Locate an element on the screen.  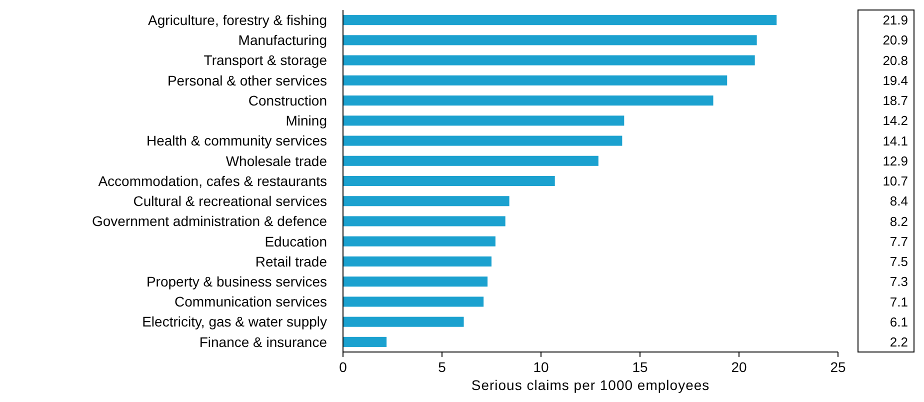
data-label: 7.1 is located at coordinates (899, 302).